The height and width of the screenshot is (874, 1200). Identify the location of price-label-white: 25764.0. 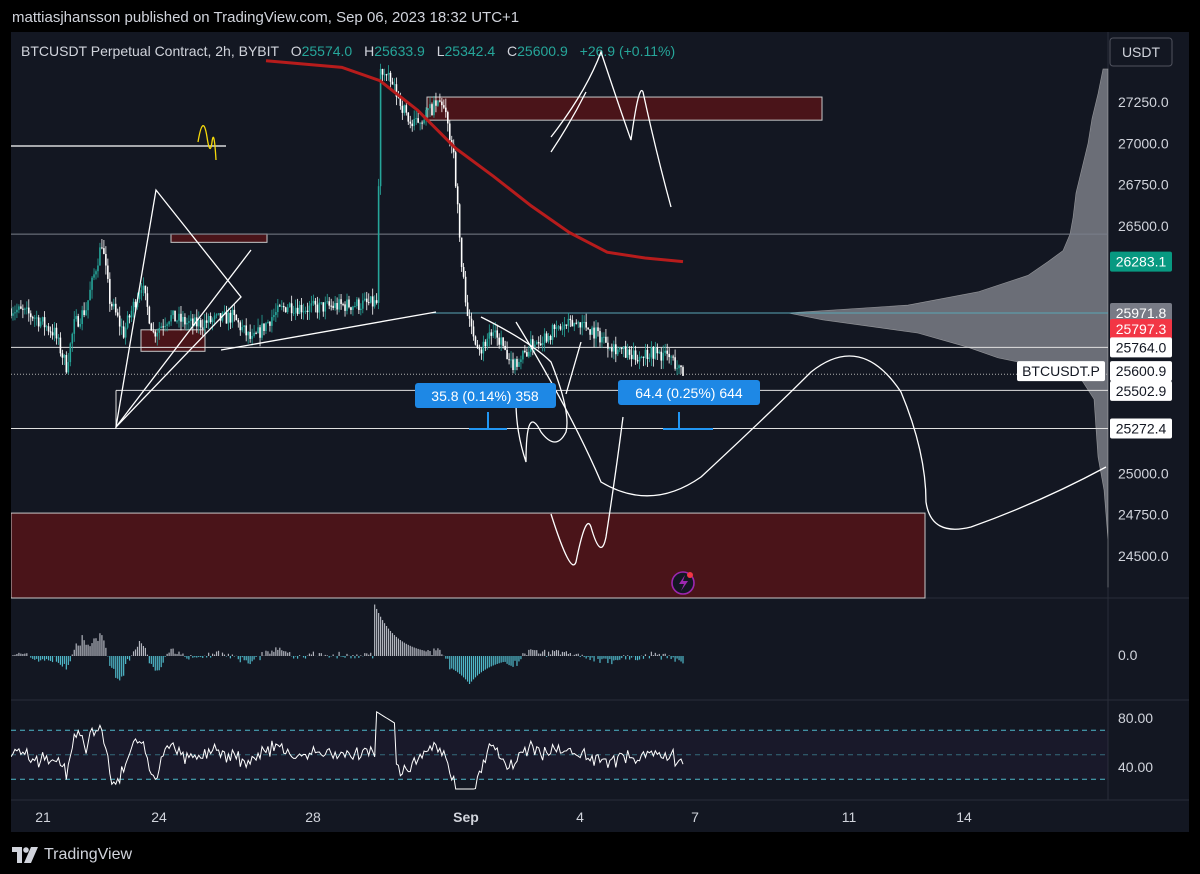
(1141, 347).